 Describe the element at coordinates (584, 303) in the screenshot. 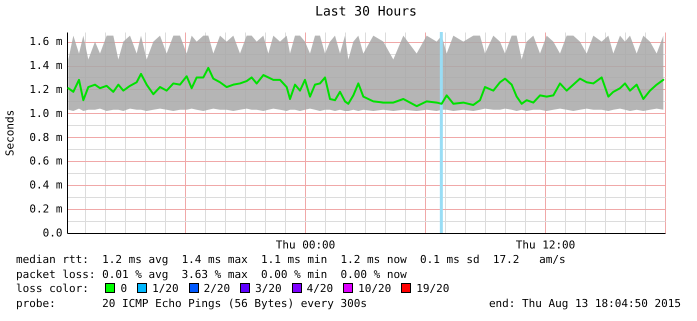

I see `text: end: Thu Aug 13 18:04:50 2015` at that location.